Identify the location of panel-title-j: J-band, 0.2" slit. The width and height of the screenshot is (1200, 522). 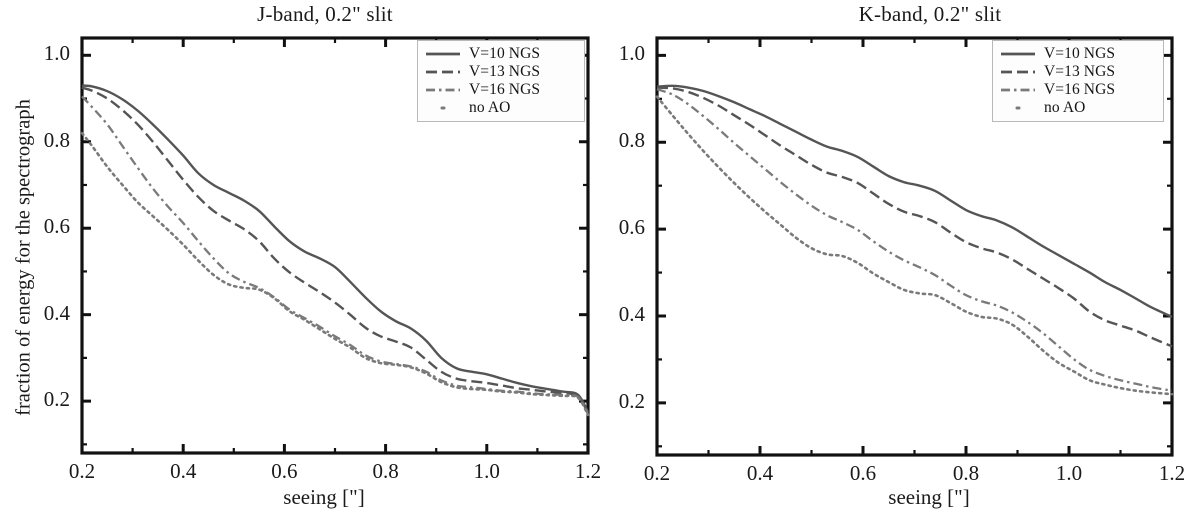
(325, 14).